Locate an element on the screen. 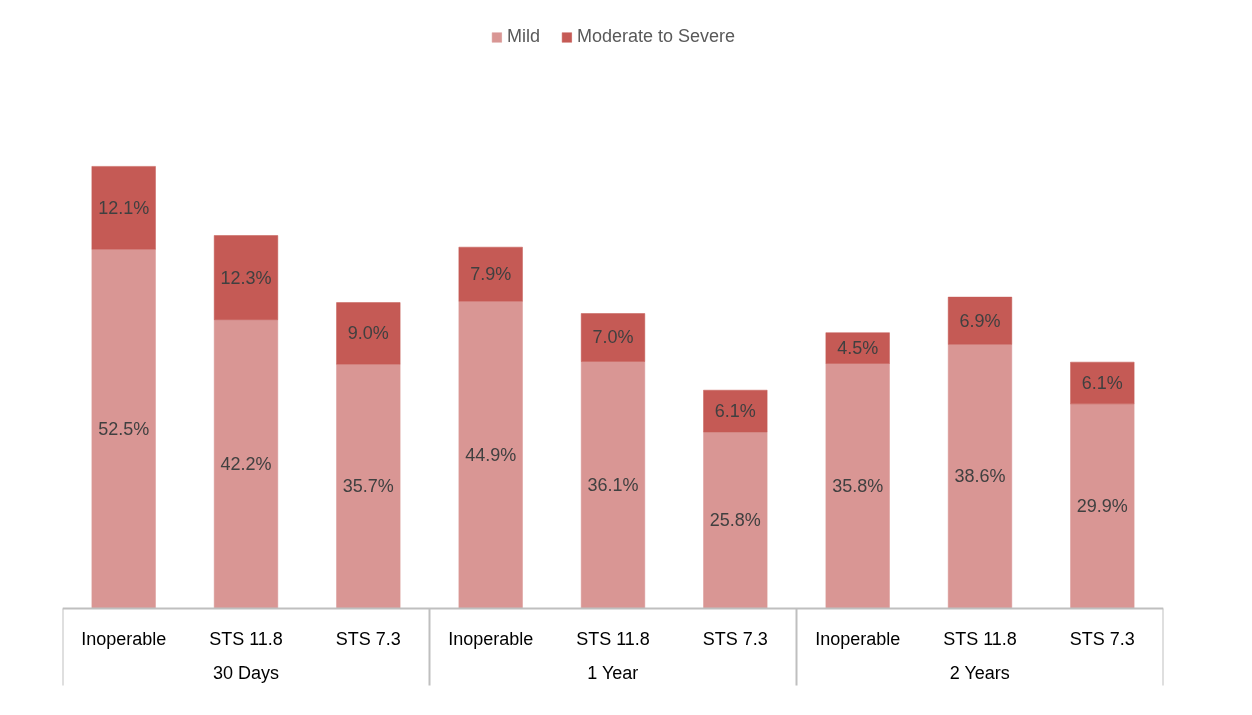  data-label: 44.9% is located at coordinates (491, 454).